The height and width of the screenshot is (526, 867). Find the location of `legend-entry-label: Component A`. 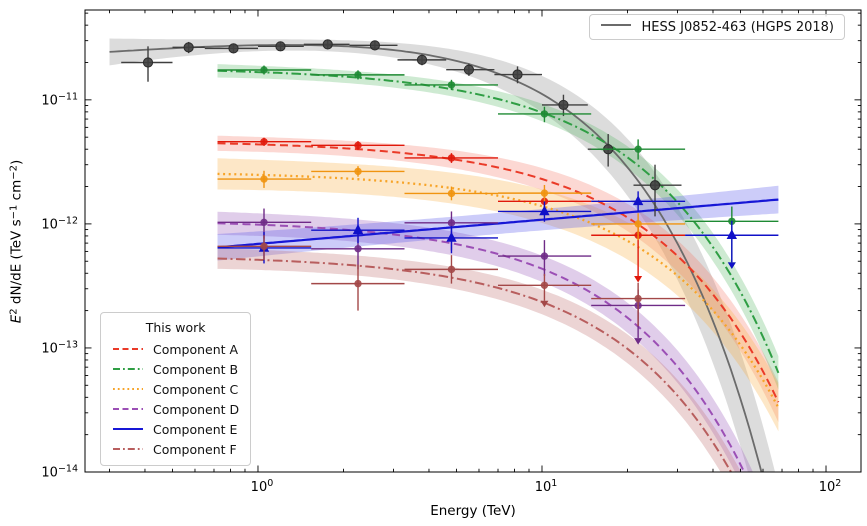

legend-entry-label: Component A is located at coordinates (196, 349).